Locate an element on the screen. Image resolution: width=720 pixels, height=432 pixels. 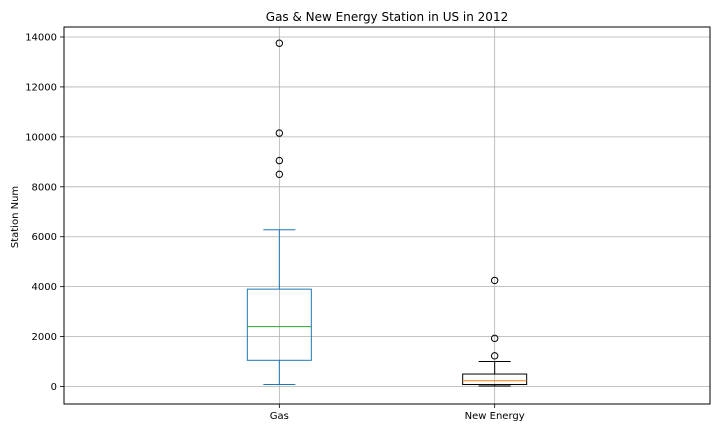
y-tick-label: 10000 is located at coordinates (41, 137).